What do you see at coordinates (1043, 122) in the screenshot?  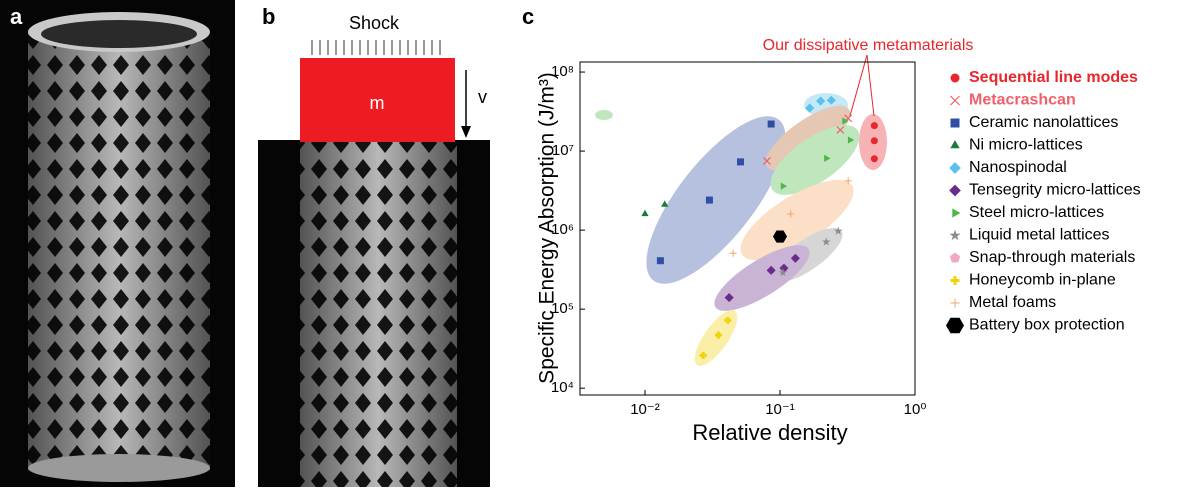 I see `legend-label: Ceramic nanolattices` at bounding box center [1043, 122].